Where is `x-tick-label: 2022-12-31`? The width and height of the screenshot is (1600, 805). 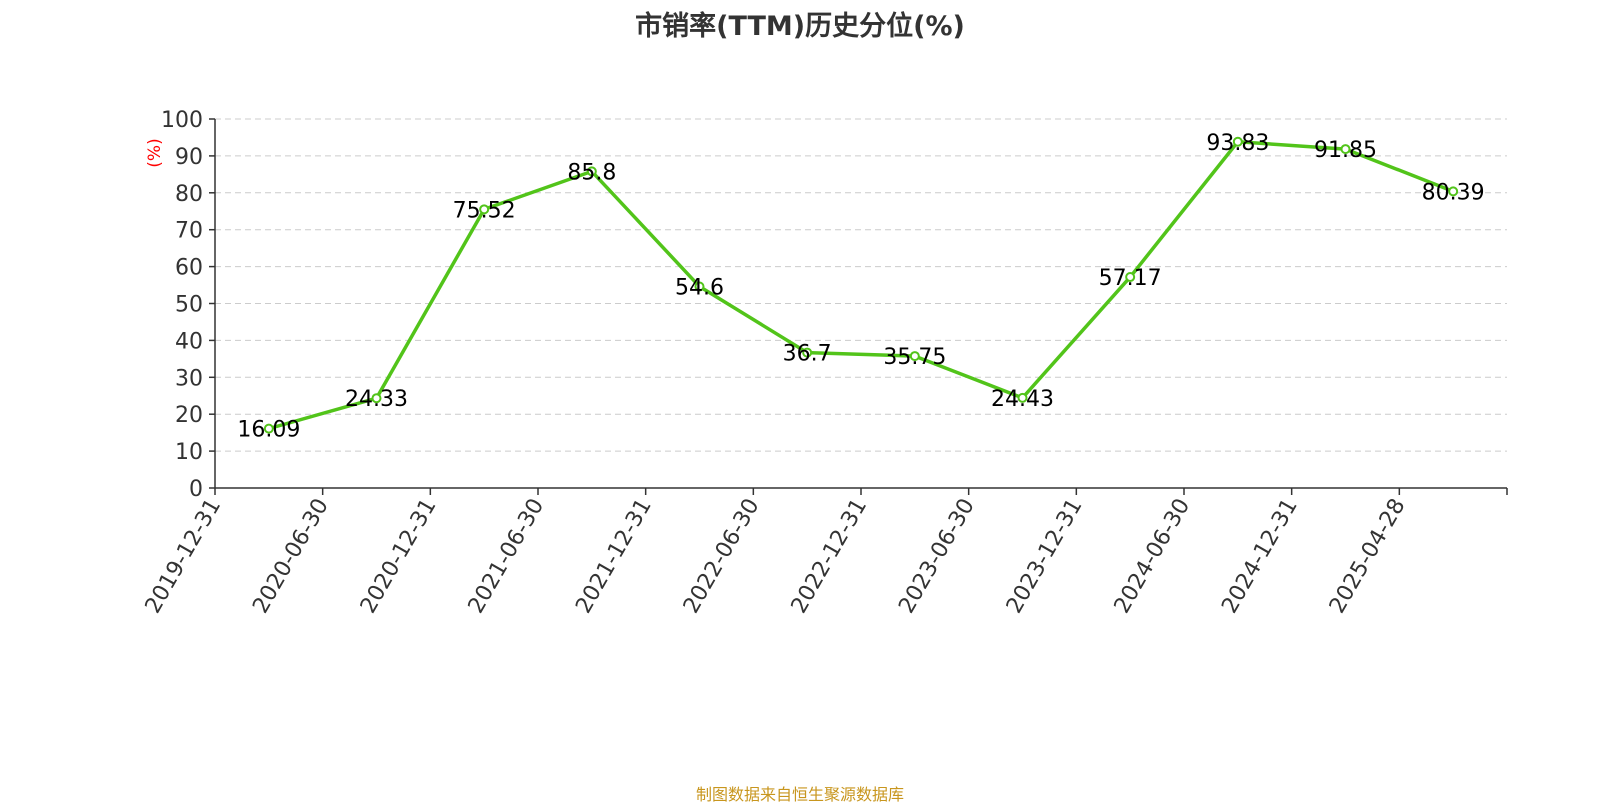 x-tick-label: 2022-12-31 is located at coordinates (830, 556).